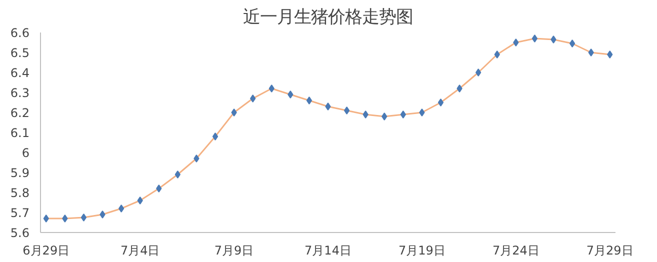 The width and height of the screenshot is (657, 262). I want to click on x-tick-label: 6月29日, so click(46, 251).